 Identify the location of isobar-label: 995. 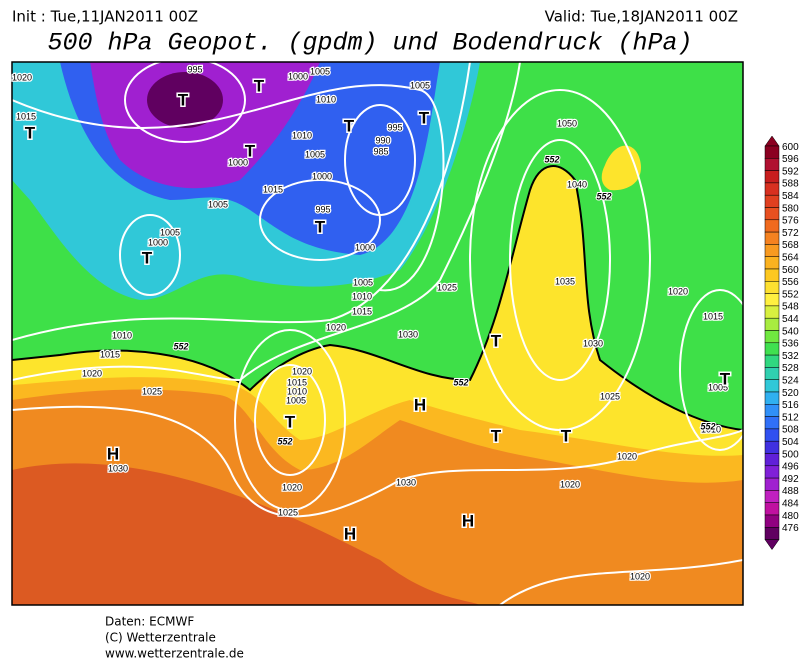
(394, 127).